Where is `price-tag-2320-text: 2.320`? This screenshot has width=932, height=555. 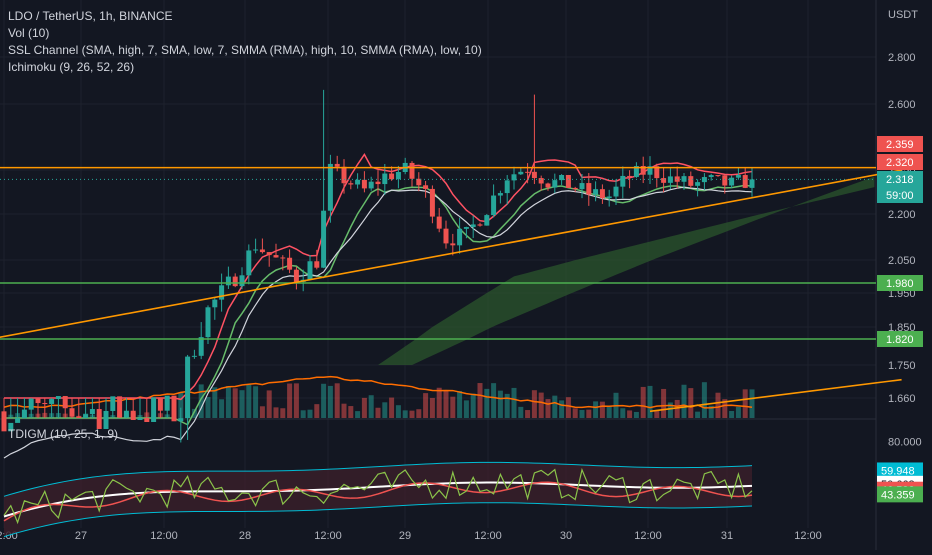 price-tag-2320-text: 2.320 is located at coordinates (900, 163).